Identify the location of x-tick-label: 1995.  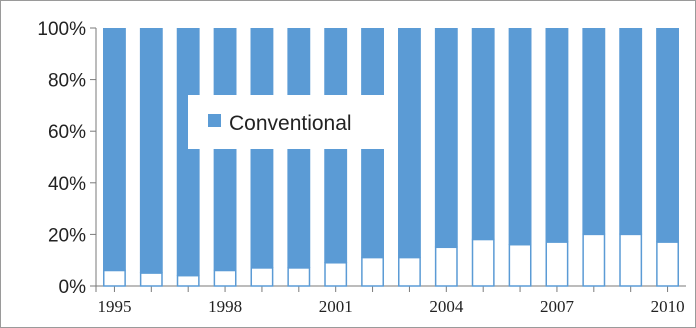
(114, 306).